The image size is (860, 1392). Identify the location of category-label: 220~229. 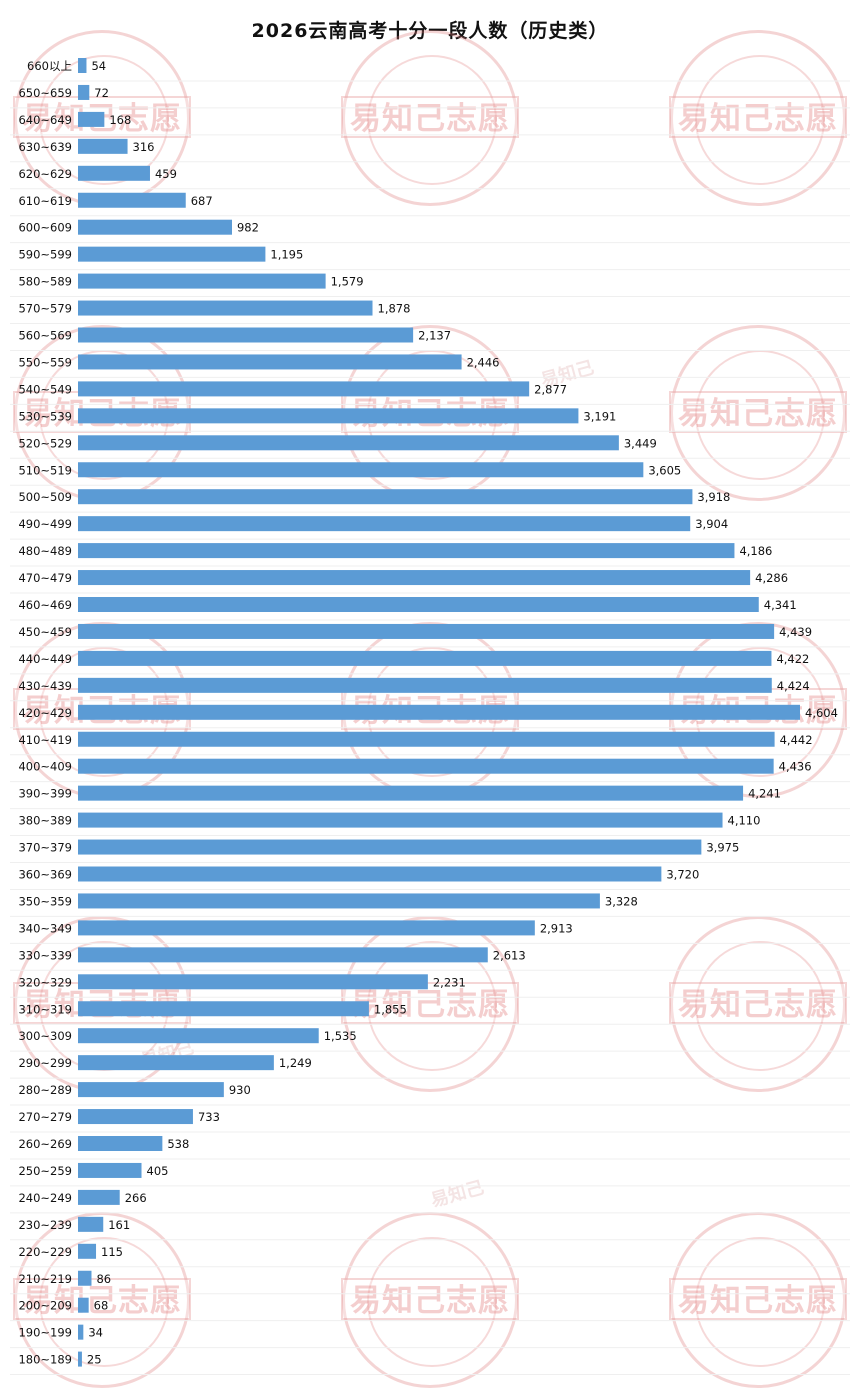
(45, 1252).